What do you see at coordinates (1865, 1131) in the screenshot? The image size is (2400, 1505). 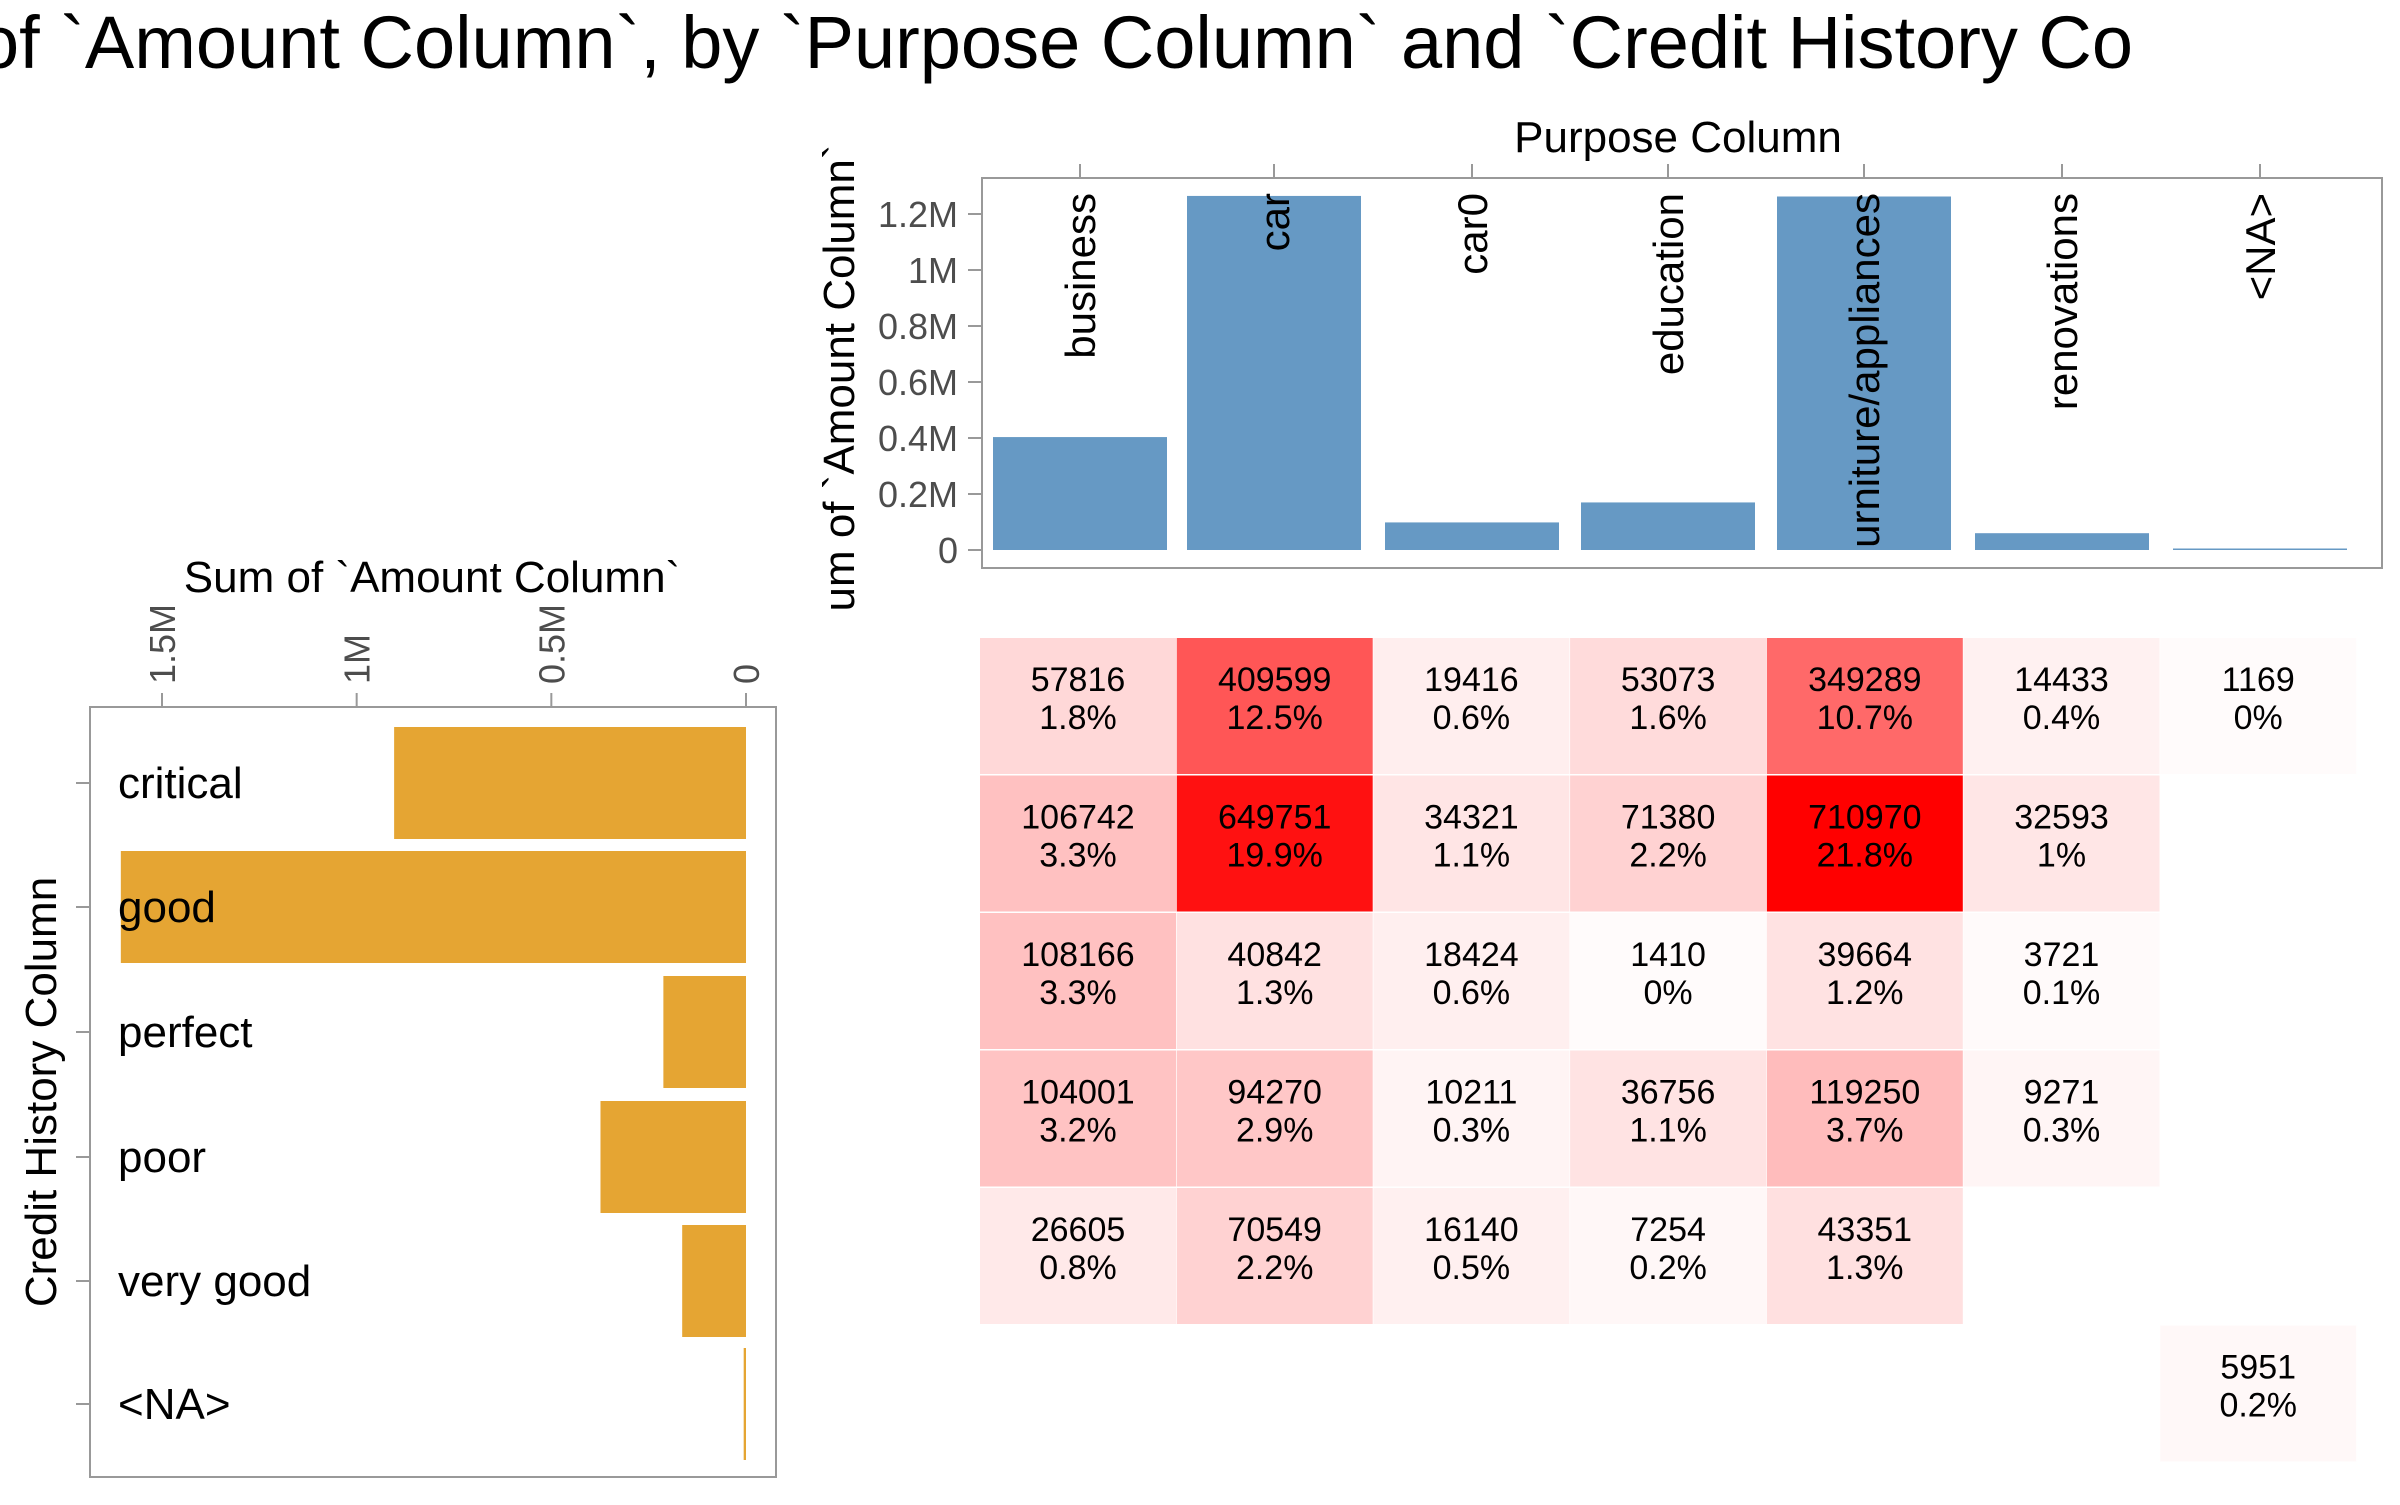 I see `heatmap-cell-percent: 3.7%` at bounding box center [1865, 1131].